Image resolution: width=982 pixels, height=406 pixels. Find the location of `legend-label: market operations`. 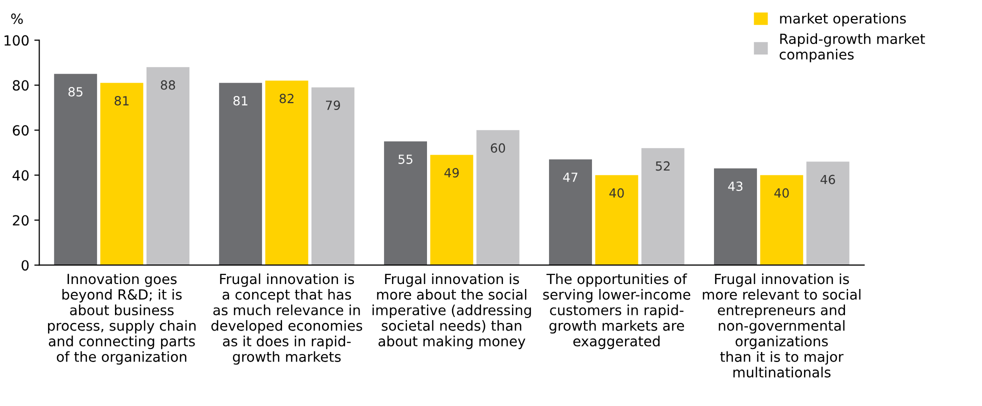

legend-label: market operations is located at coordinates (843, 19).